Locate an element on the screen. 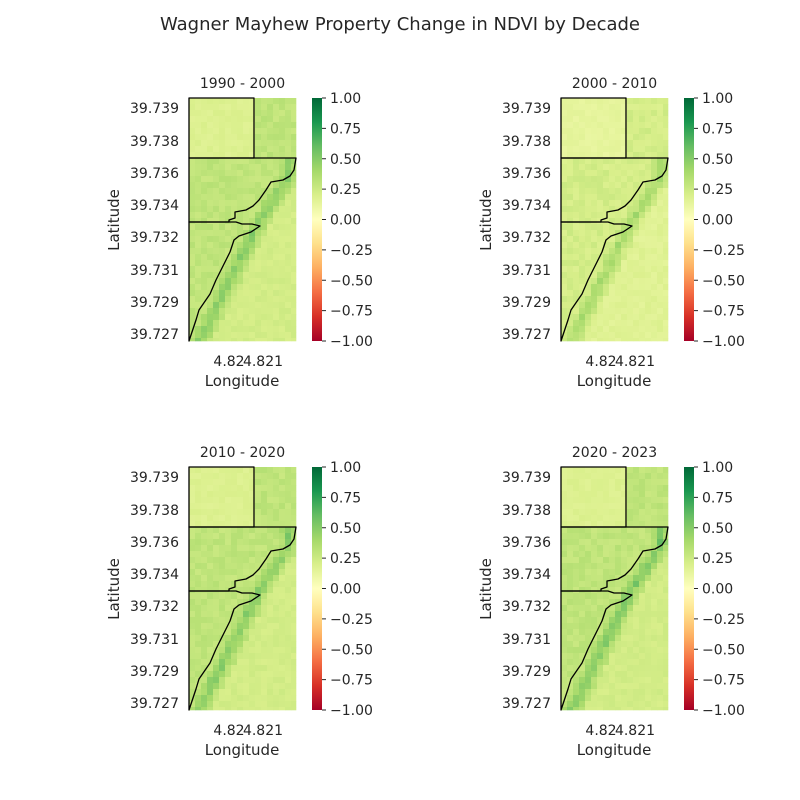 The image size is (800, 800). heatmap-grid is located at coordinates (615, 589).